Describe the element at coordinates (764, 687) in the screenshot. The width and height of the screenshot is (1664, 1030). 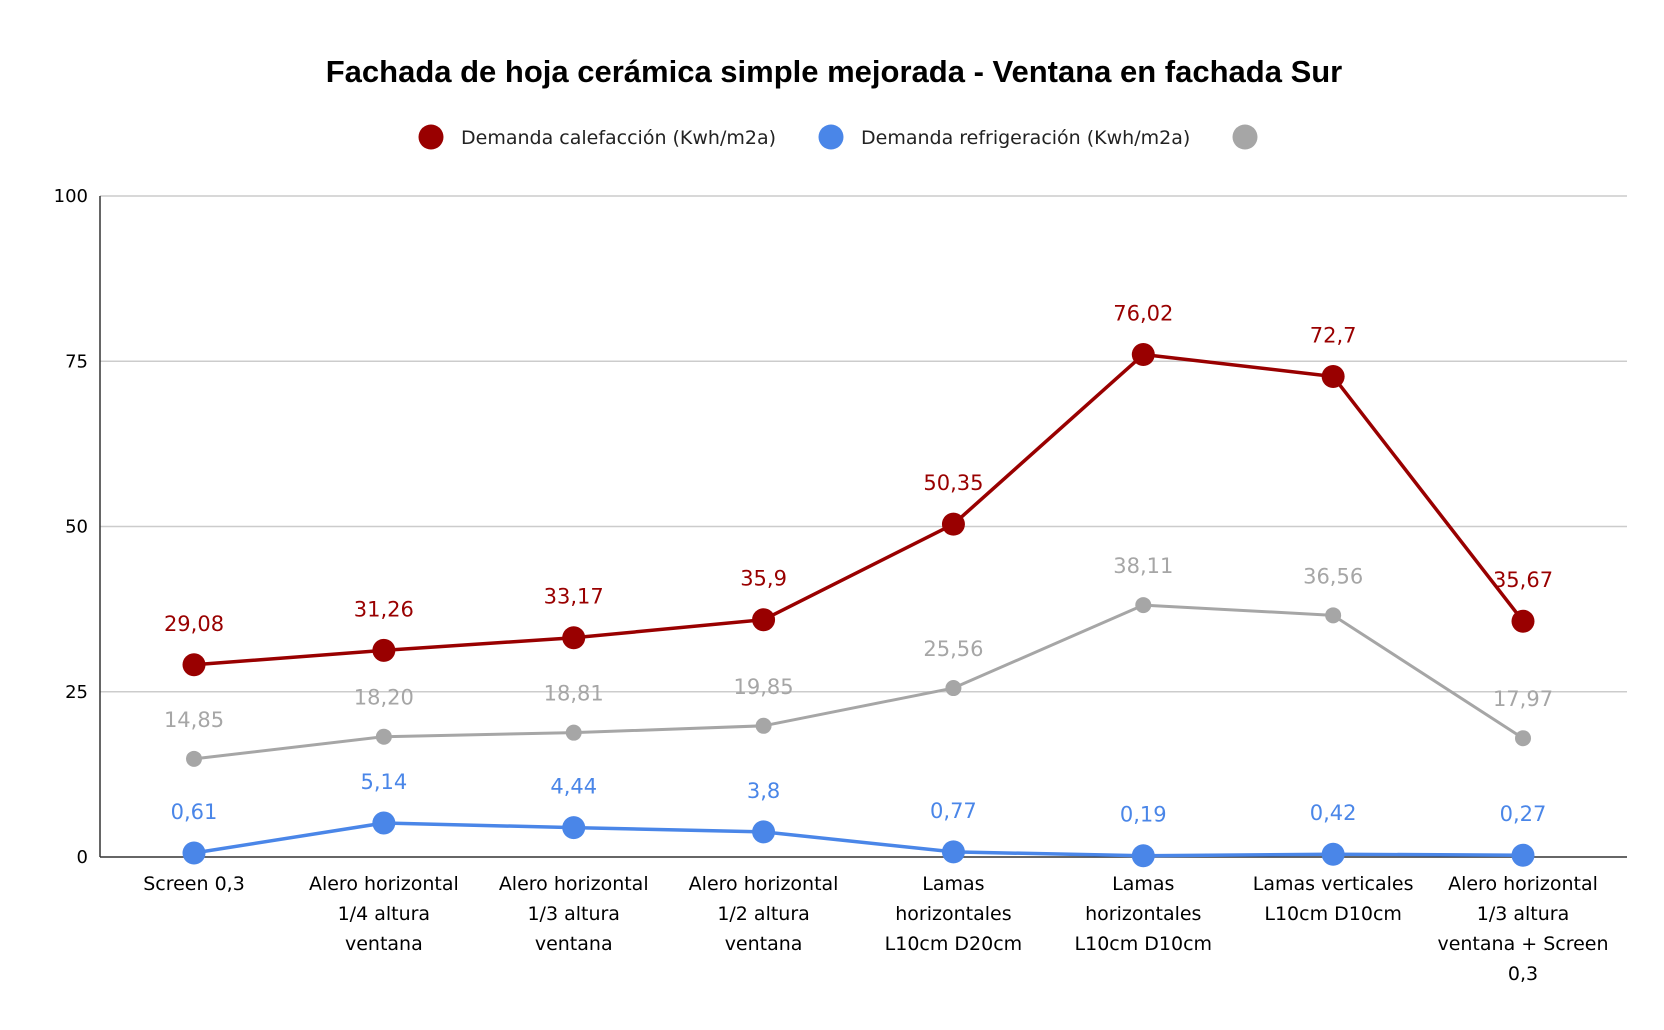
I see `data-label: 19,85` at that location.